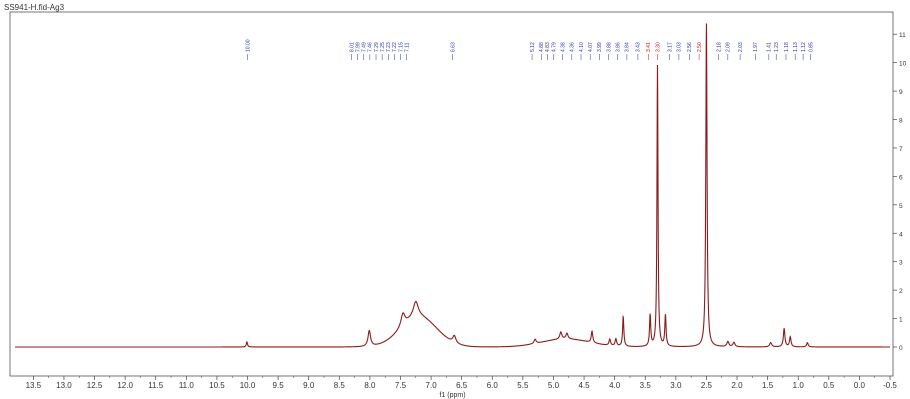  Describe the element at coordinates (401, 385) in the screenshot. I see `x-tick-label: 7.5` at that location.